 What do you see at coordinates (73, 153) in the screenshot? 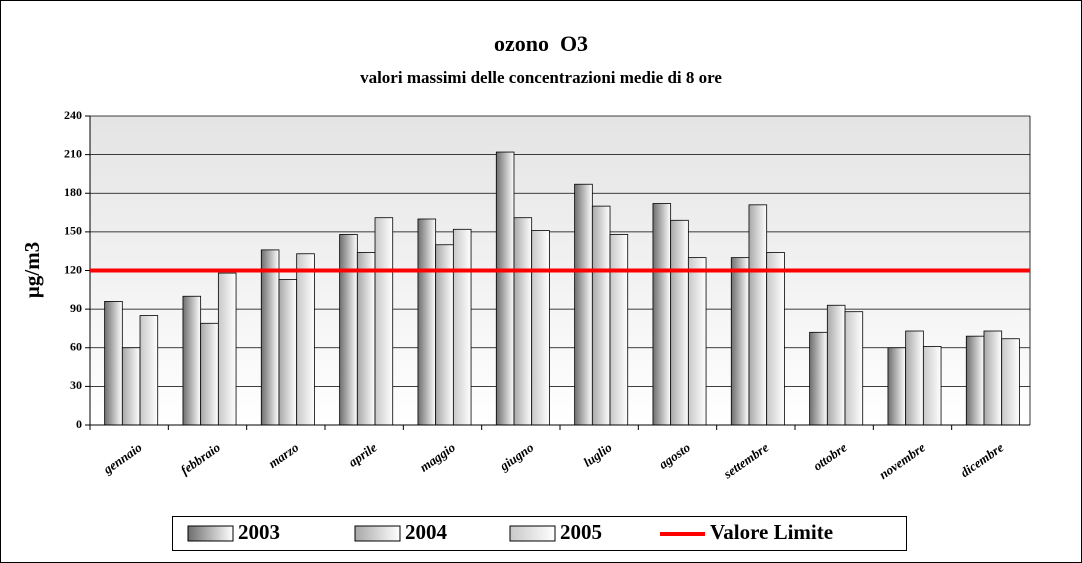
I see `y-tick-label: 210` at bounding box center [73, 153].